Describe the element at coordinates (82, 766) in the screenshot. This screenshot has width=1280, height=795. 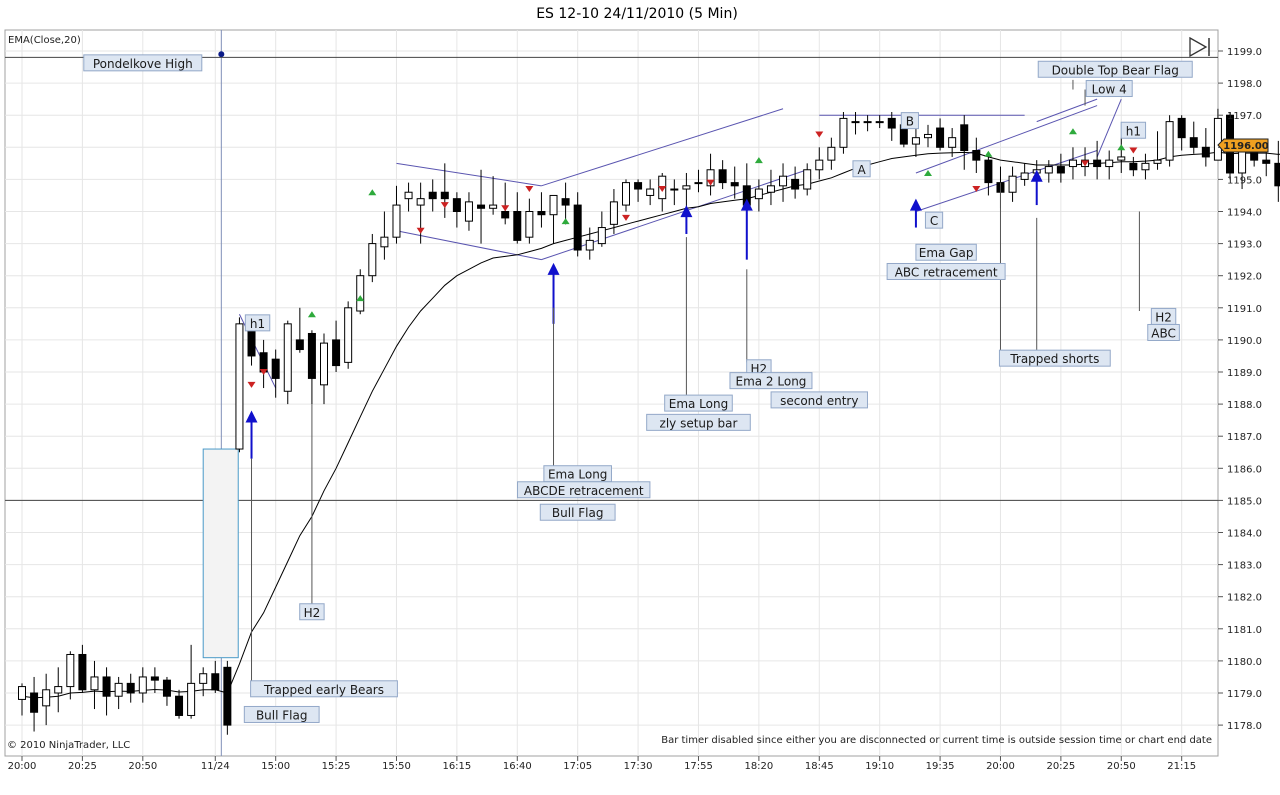
I see `x-tick-label: 20:25` at that location.